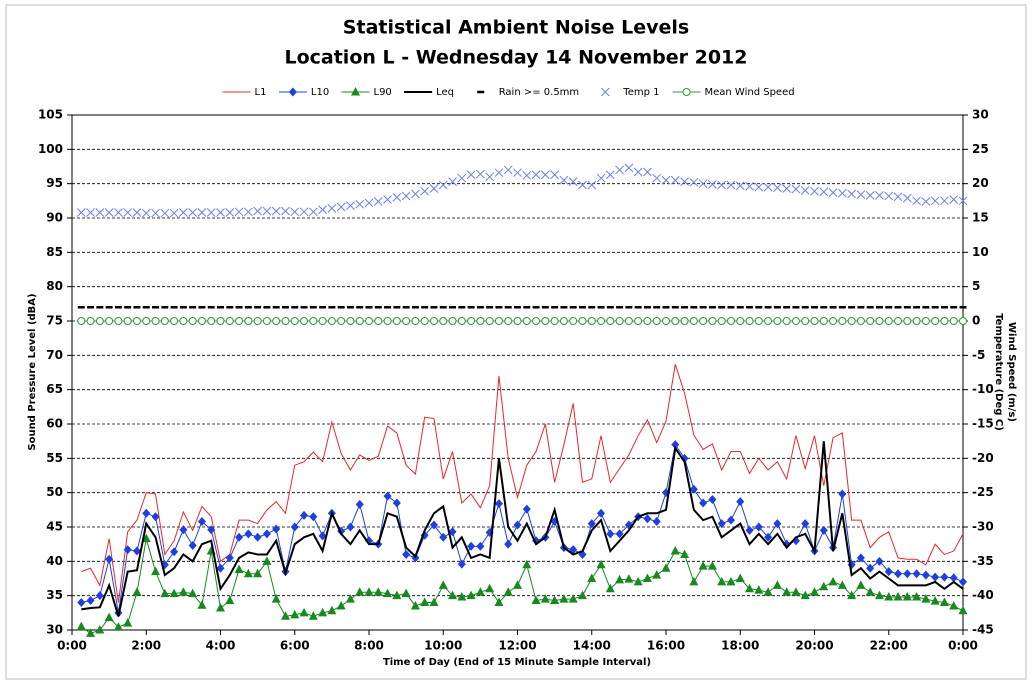 This screenshot has height=684, width=1033. What do you see at coordinates (983, 389) in the screenshot?
I see `y2-tick-label: -10` at bounding box center [983, 389].